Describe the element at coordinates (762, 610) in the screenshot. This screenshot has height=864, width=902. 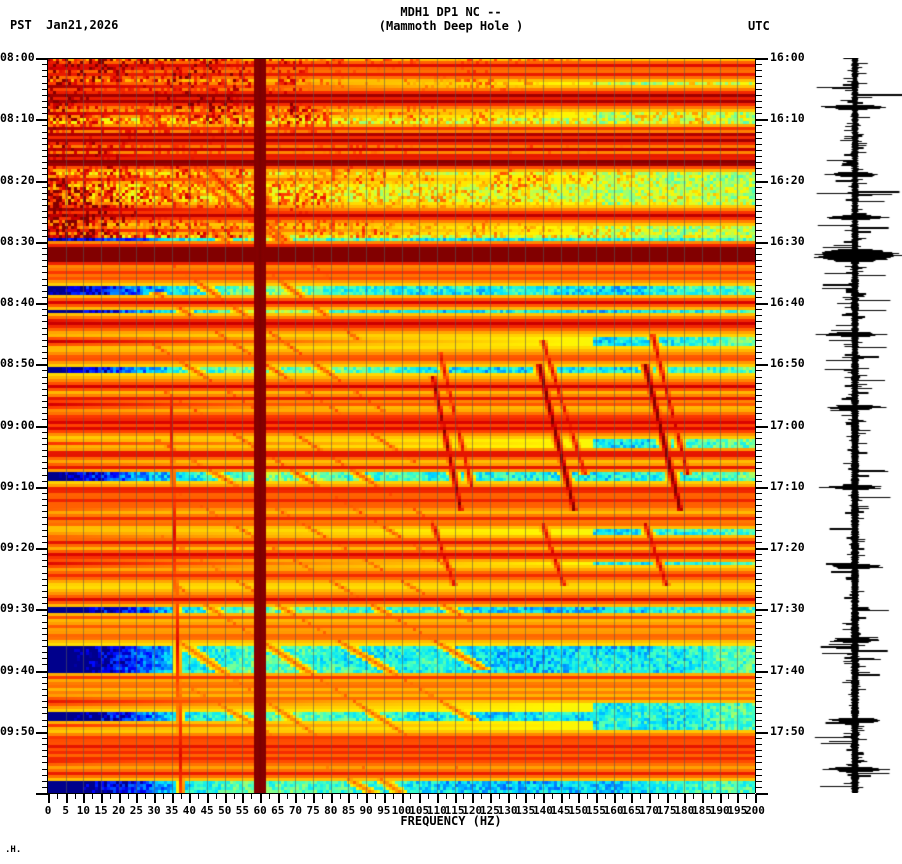
I see `time-tick-major-right` at that location.